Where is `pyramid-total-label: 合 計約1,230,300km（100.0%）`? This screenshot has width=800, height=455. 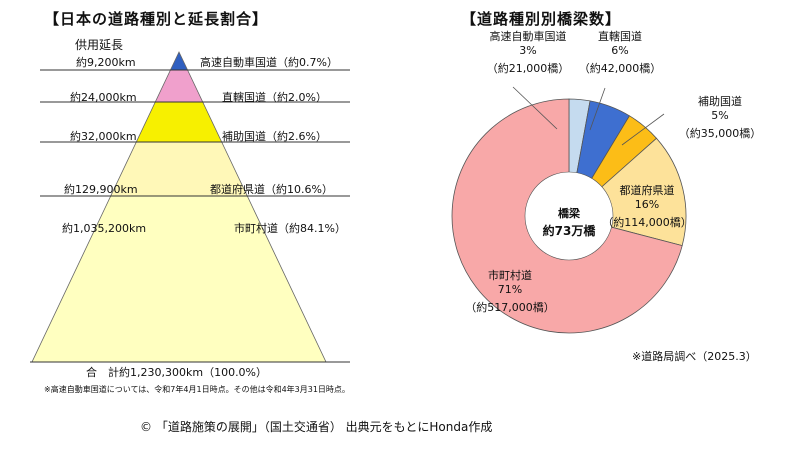 pyramid-total-label: 合 計約1,230,300km（100.0%） is located at coordinates (177, 372).